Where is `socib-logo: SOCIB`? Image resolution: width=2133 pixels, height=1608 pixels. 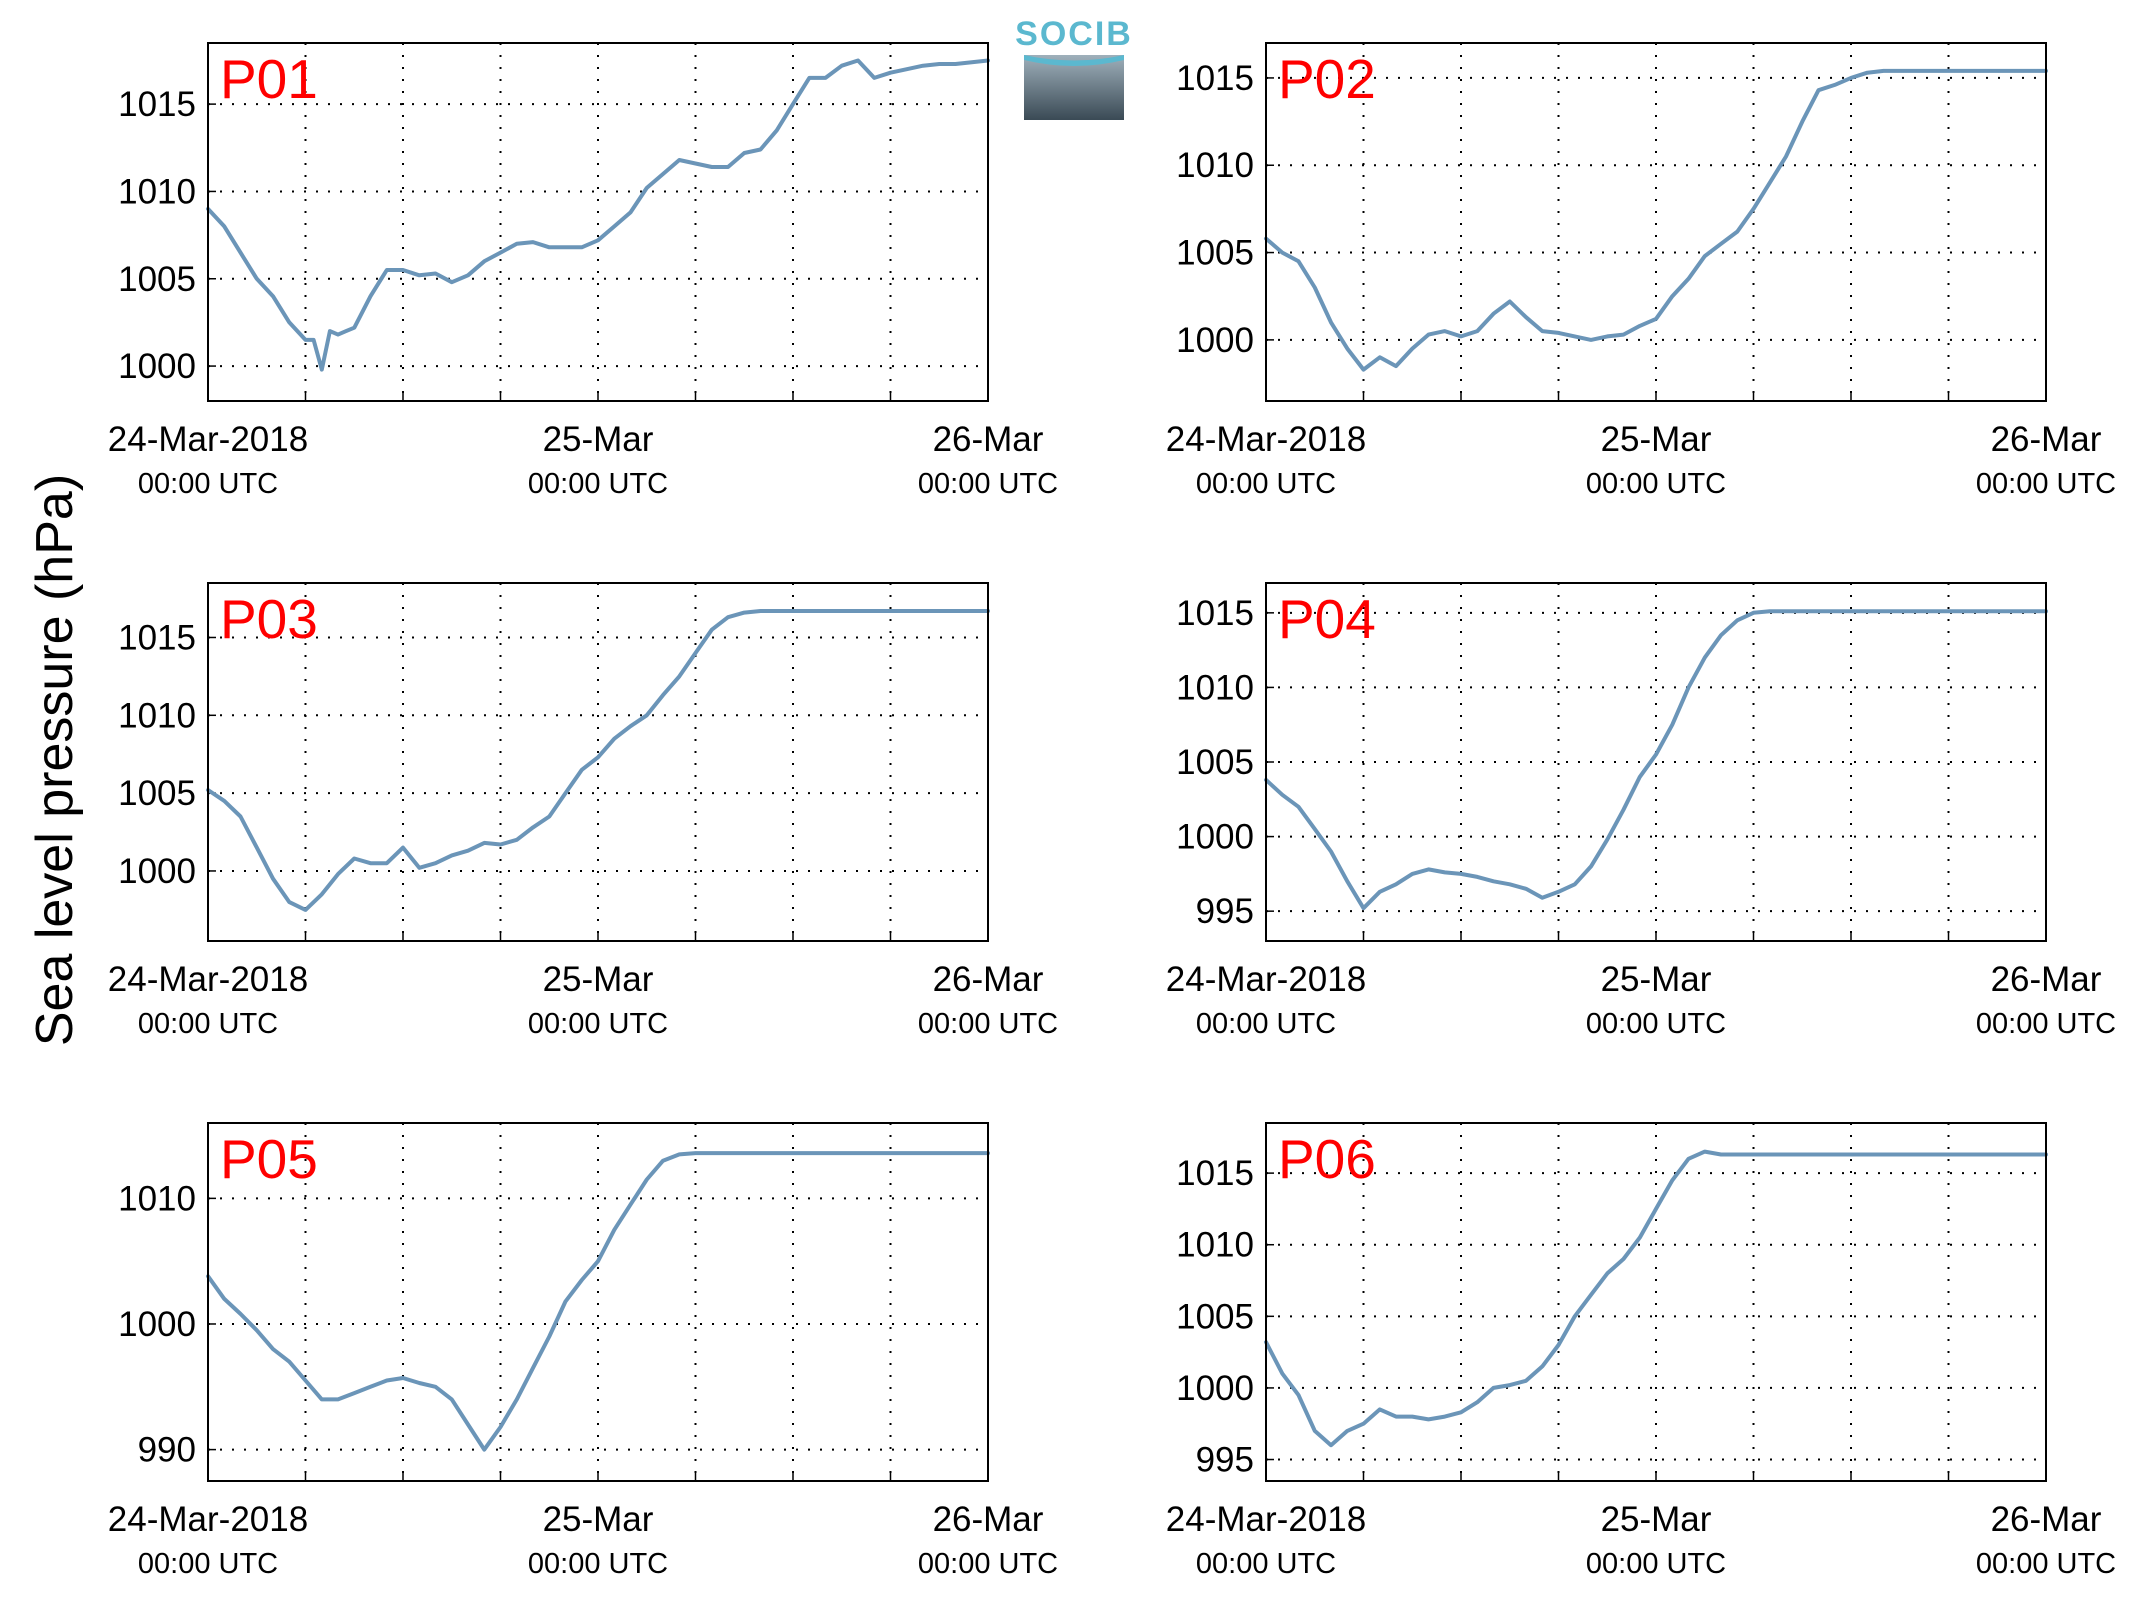
socib-logo: SOCIB is located at coordinates (1074, 67).